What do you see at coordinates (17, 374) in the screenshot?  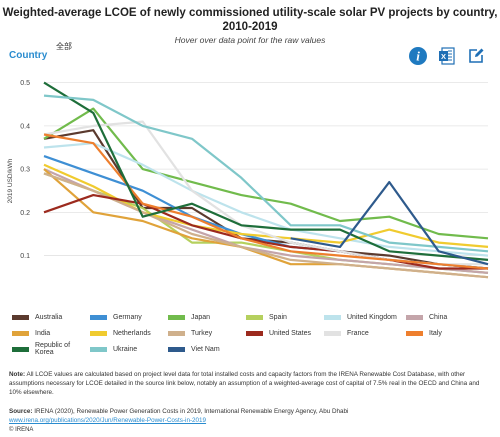 I see `note-label: Note:` at bounding box center [17, 374].